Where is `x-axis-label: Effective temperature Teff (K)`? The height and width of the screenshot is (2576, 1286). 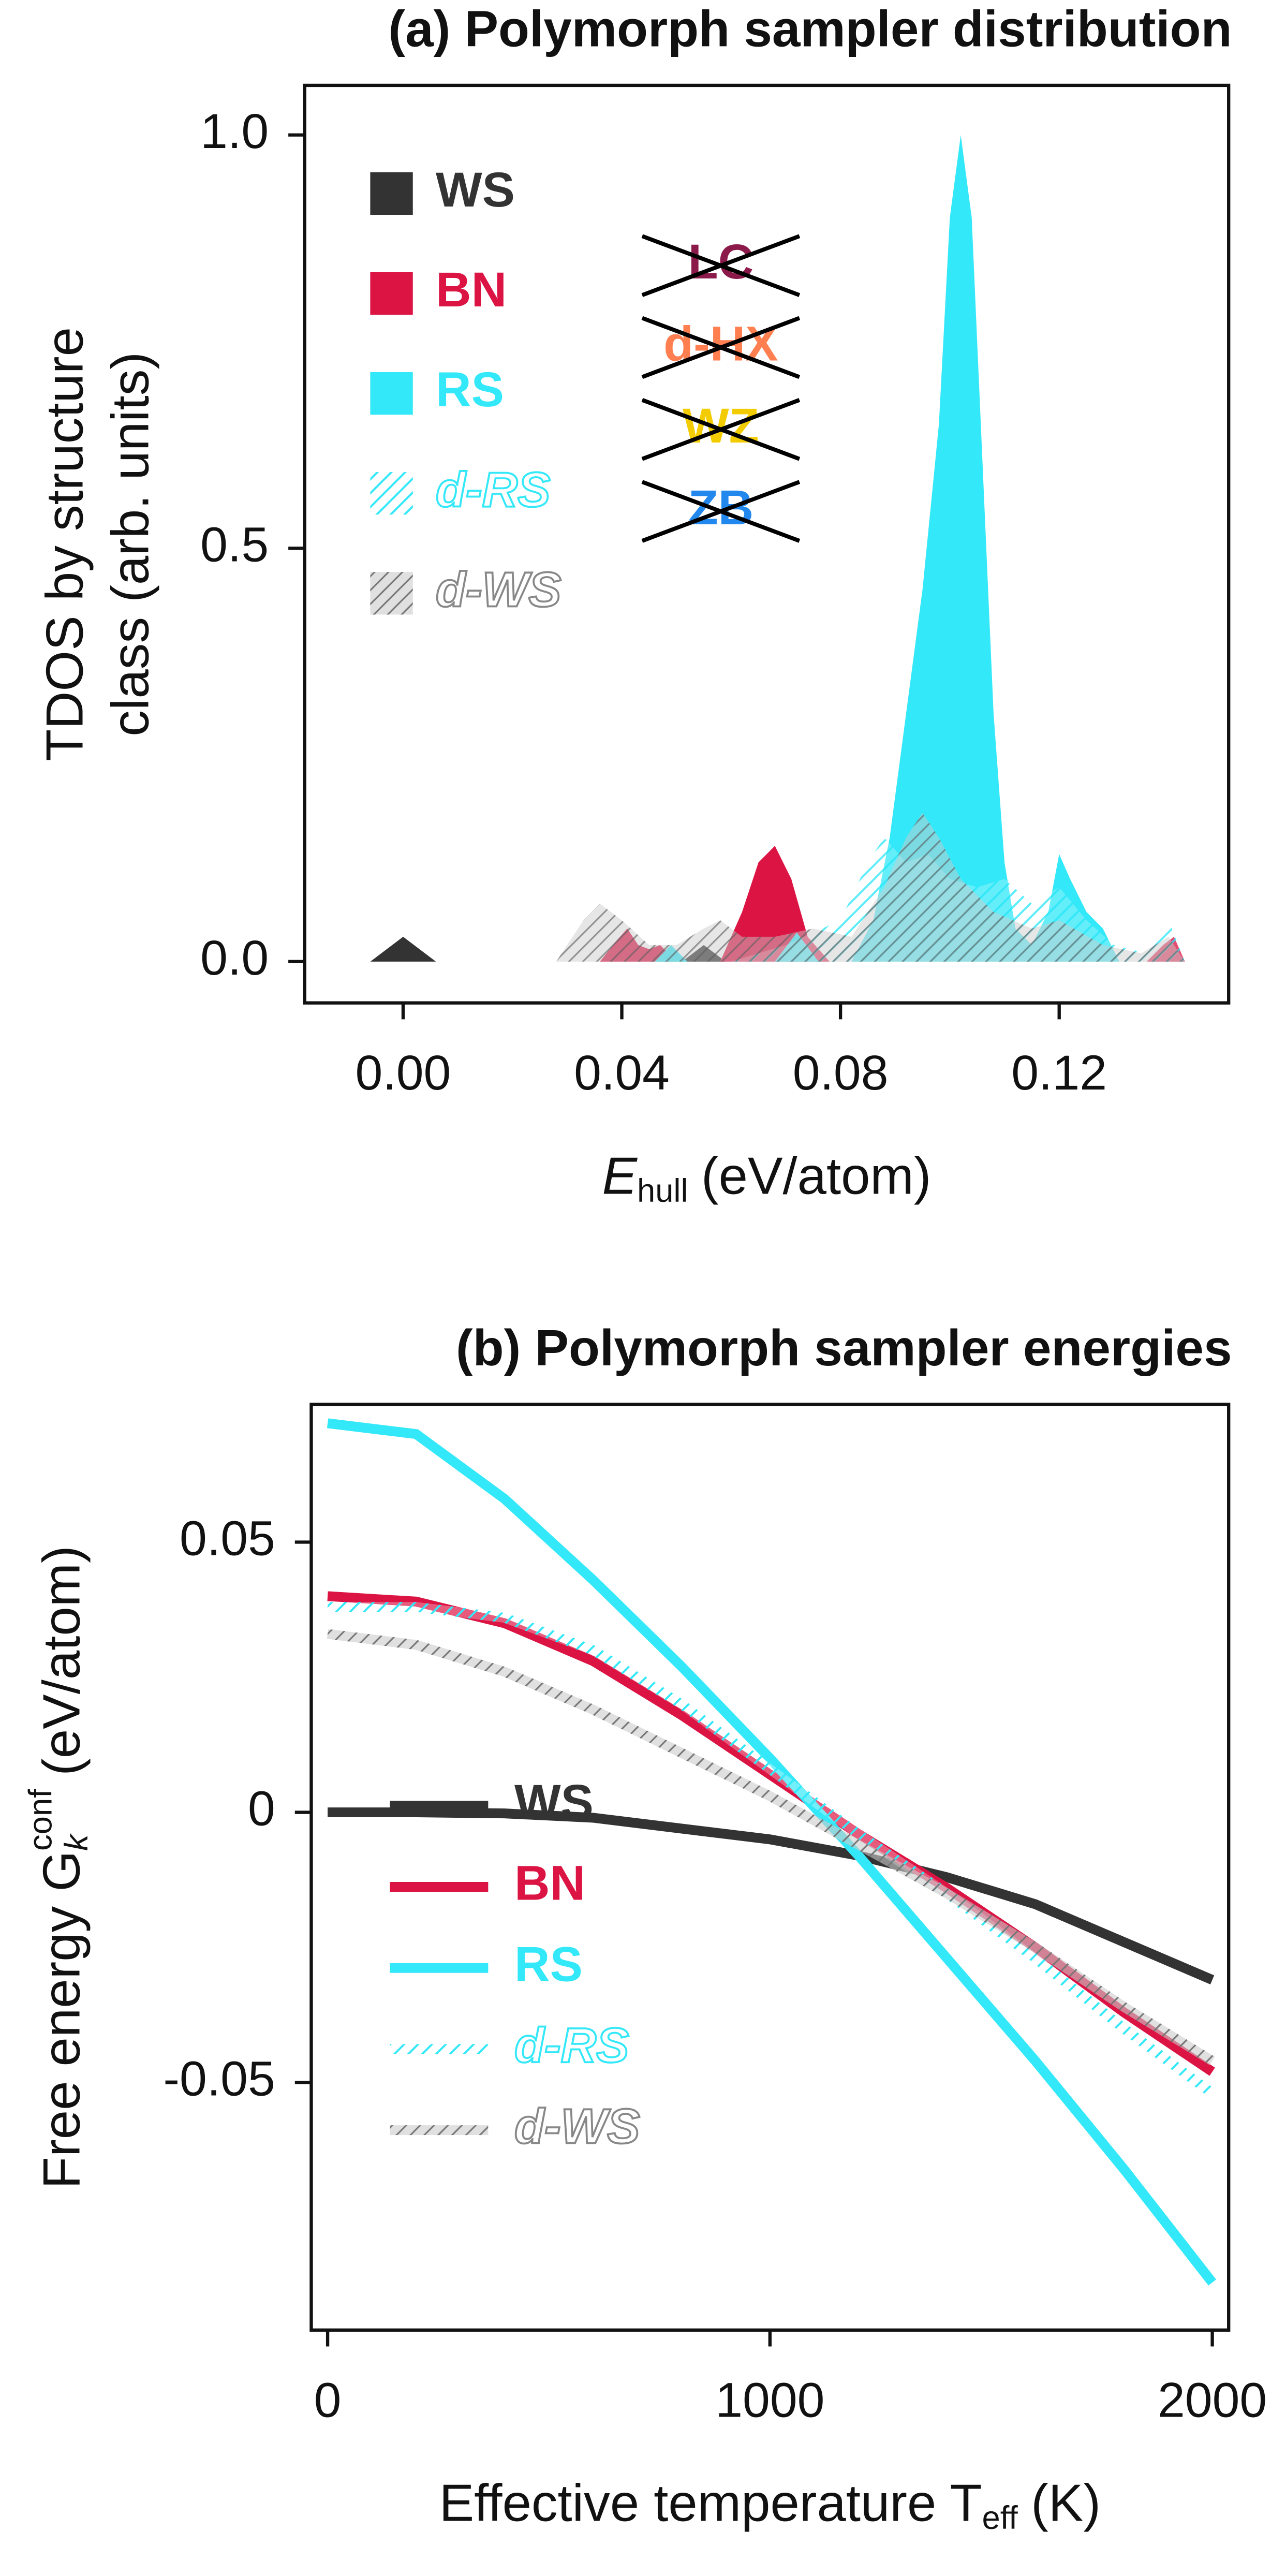
x-axis-label: Effective temperature Teff (K) is located at coordinates (770, 2505).